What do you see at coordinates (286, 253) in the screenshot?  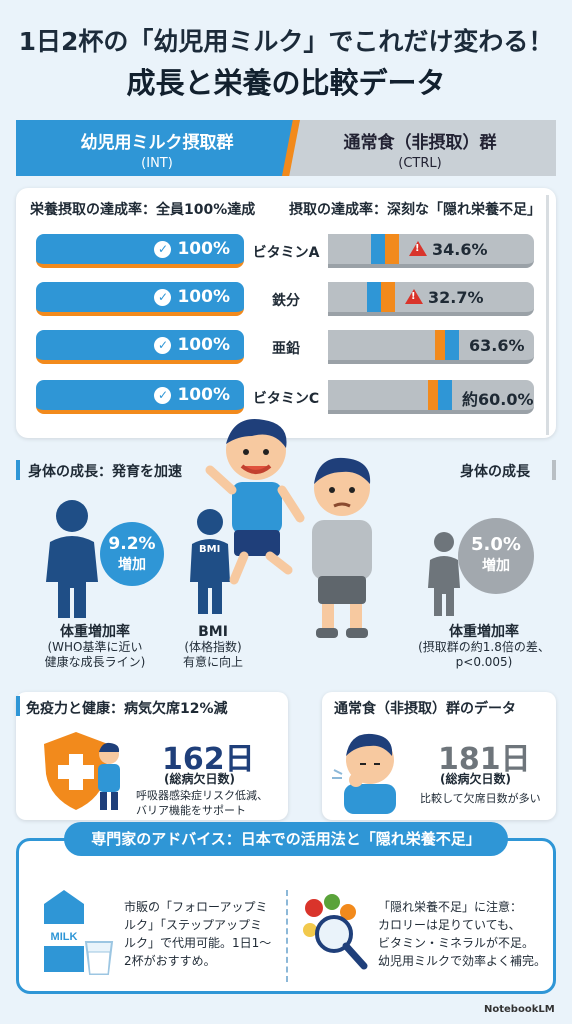 I see `nutrient-label: ビタミンA` at bounding box center [286, 253].